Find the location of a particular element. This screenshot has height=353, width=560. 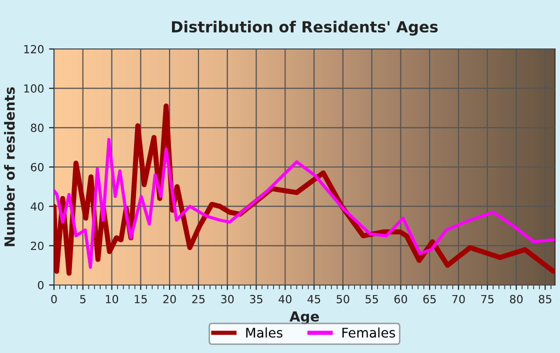

x-tick-label: 55 is located at coordinates (372, 299).